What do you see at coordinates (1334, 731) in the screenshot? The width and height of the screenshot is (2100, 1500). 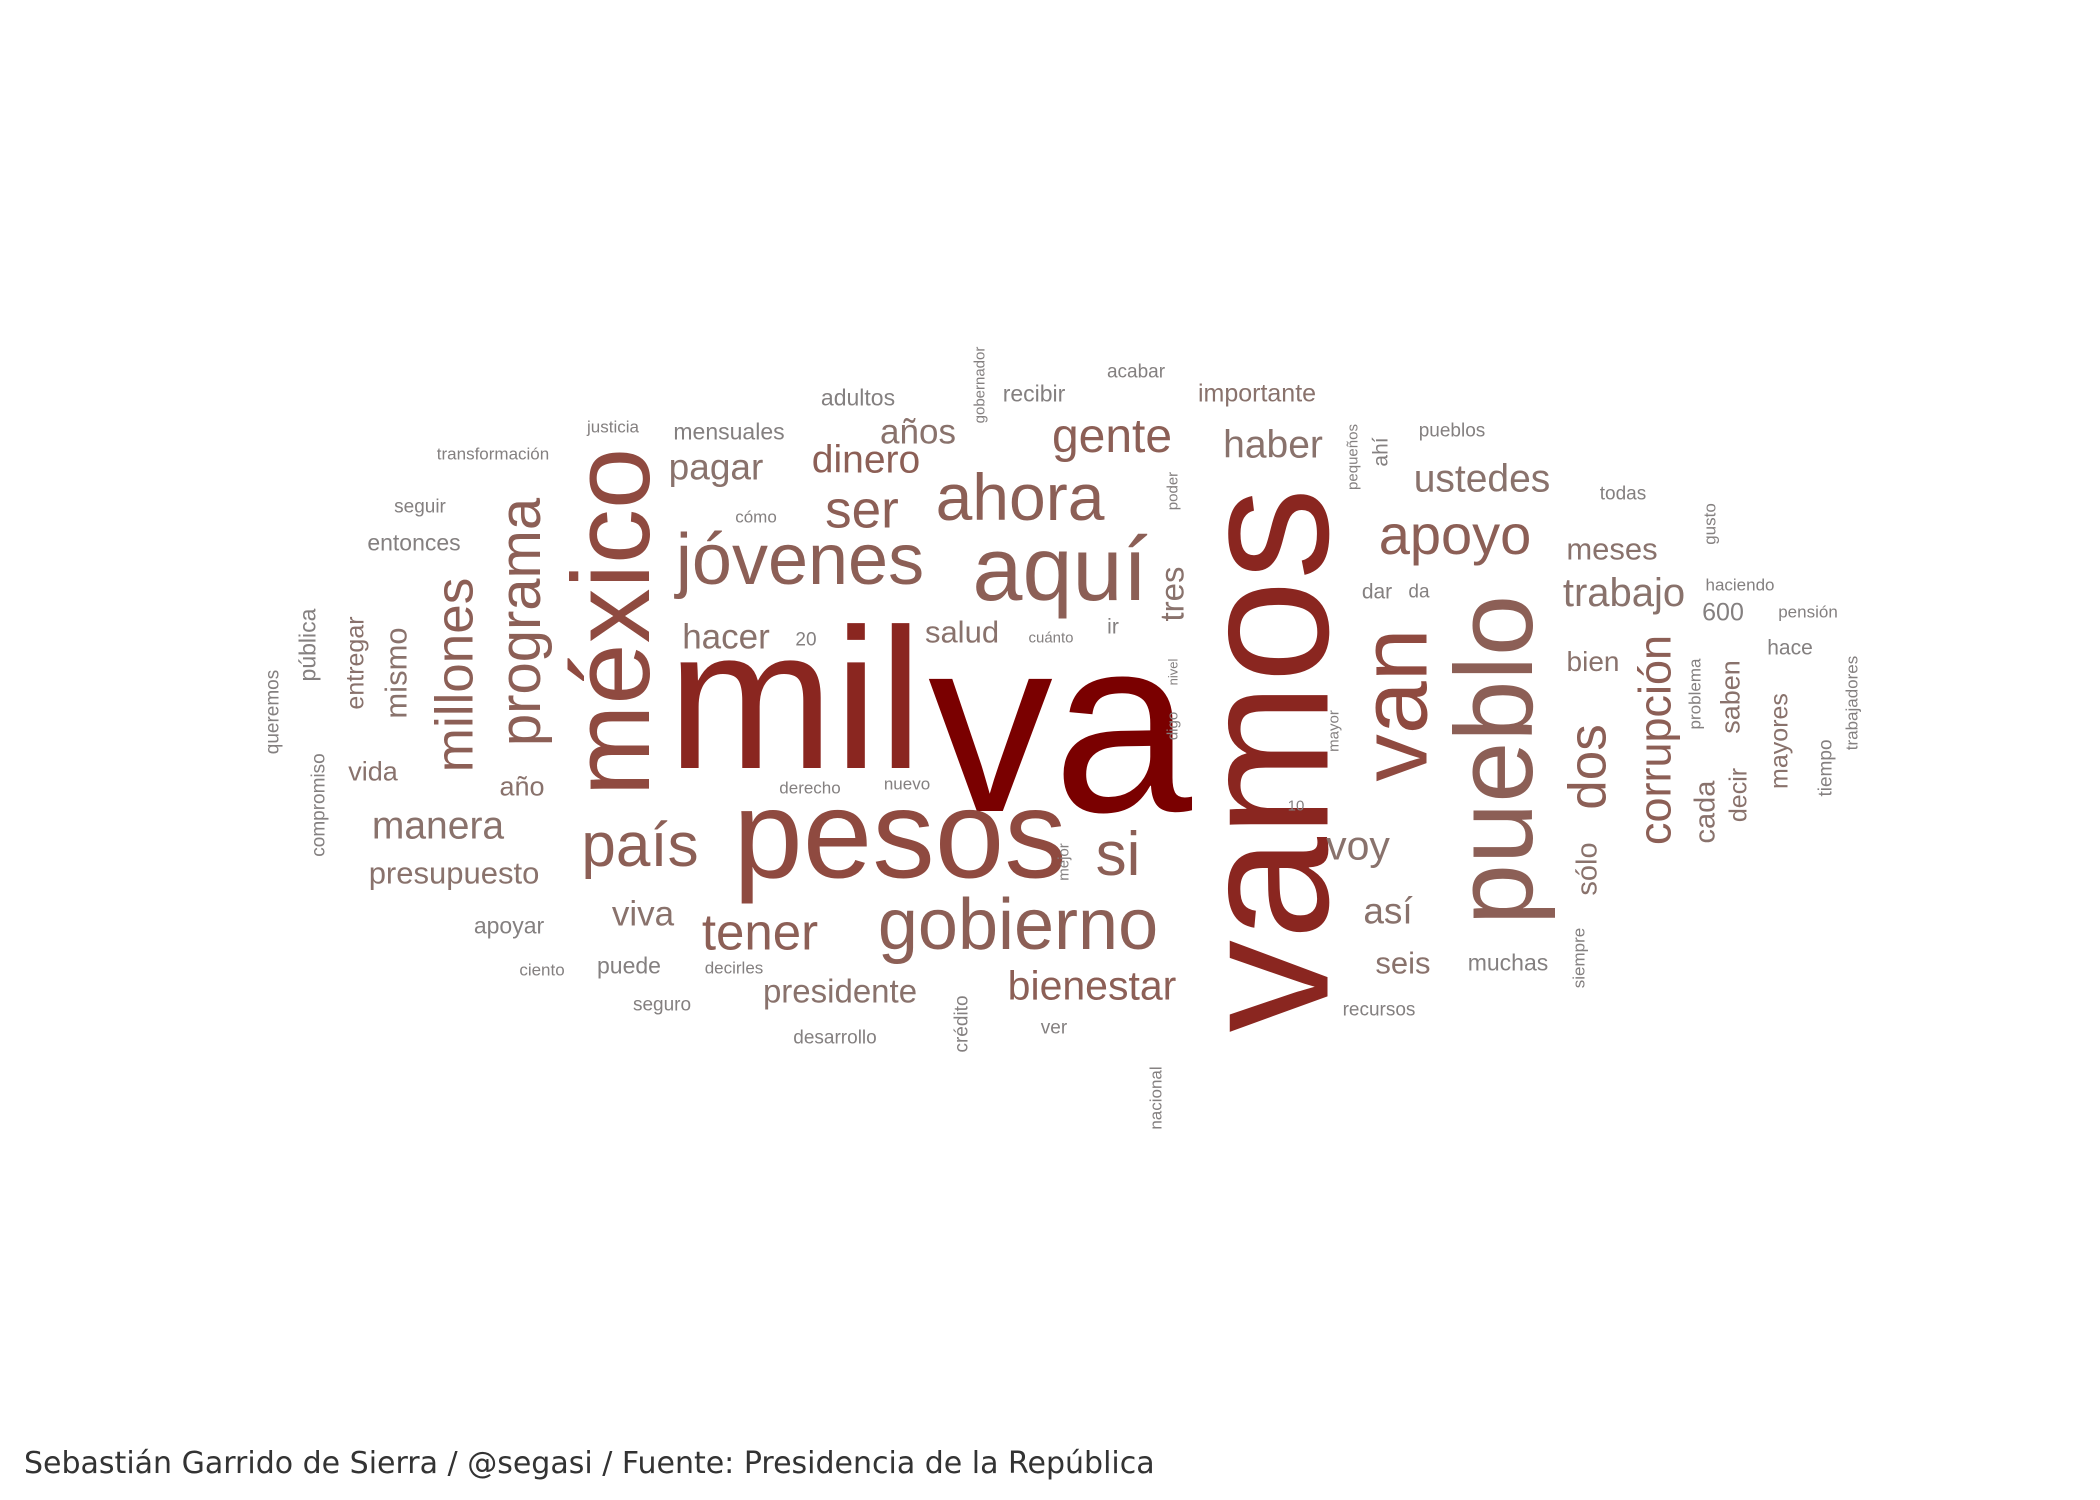 I see `word-mayor: mayor` at bounding box center [1334, 731].